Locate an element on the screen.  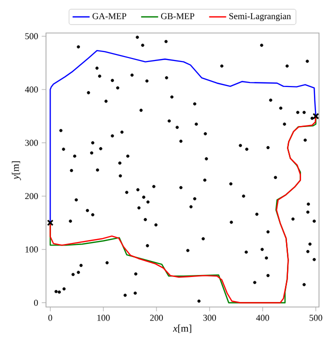
legend-label: GA-MEP is located at coordinates (109, 16).